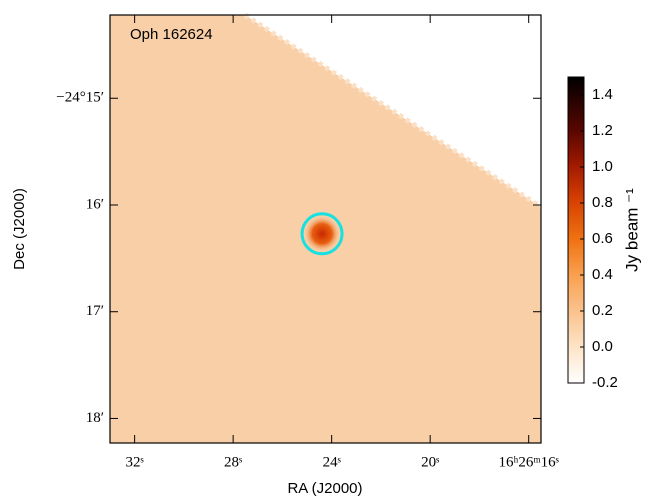 Image resolution: width=657 pixels, height=499 pixels. Describe the element at coordinates (95, 418) in the screenshot. I see `y-tick-label: 18′` at that location.